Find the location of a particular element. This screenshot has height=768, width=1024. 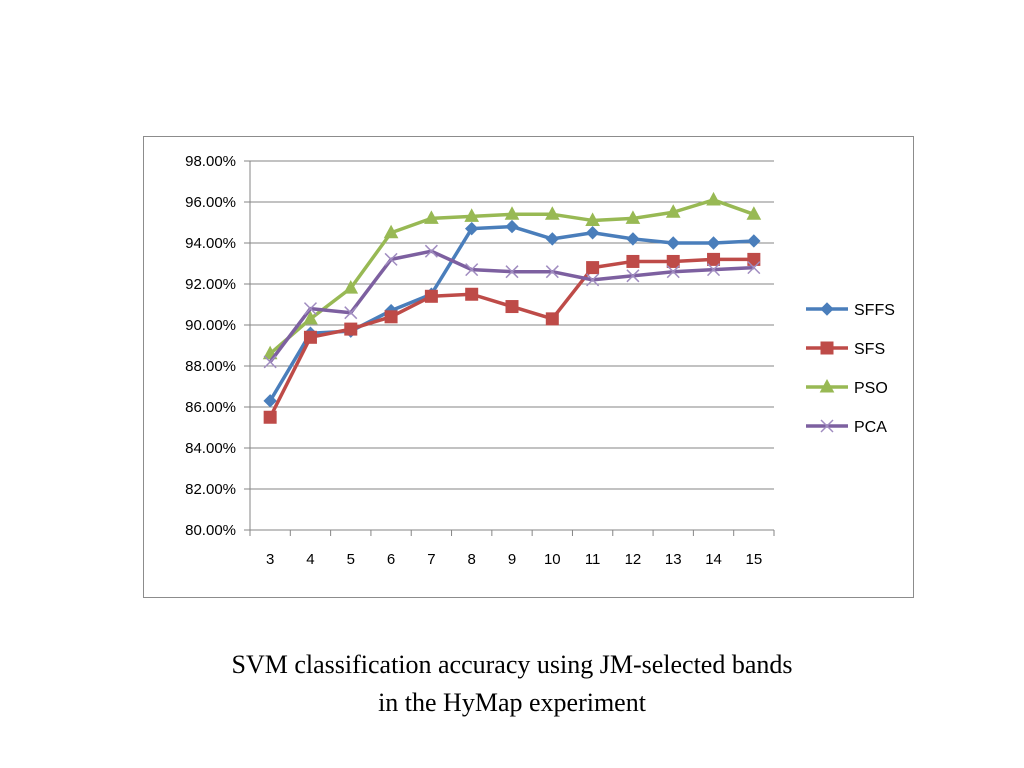

legend-marker-sfs is located at coordinates (827, 348).